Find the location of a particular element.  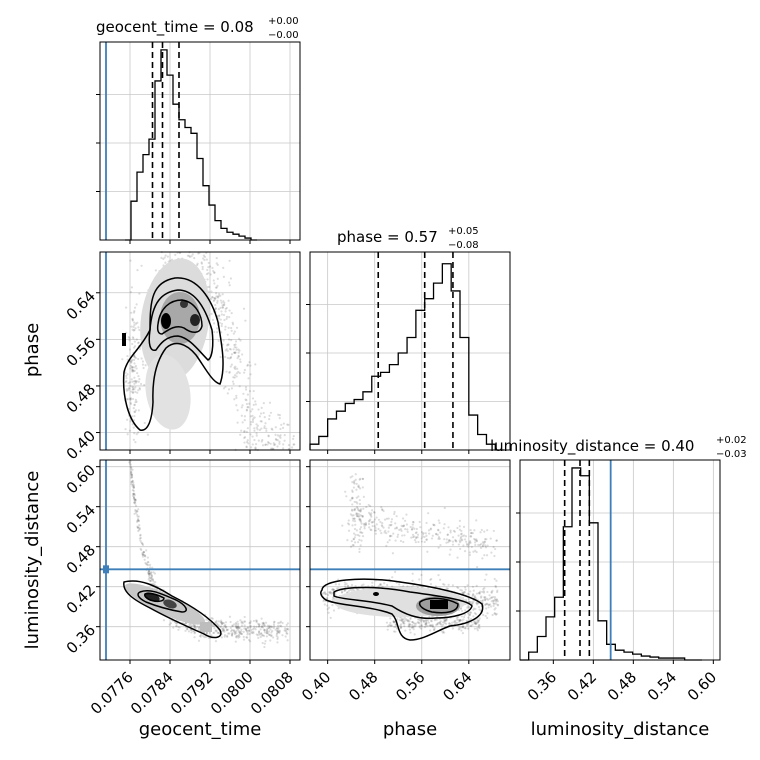

tick-label-y-2: 0.48 is located at coordinates (81, 559).